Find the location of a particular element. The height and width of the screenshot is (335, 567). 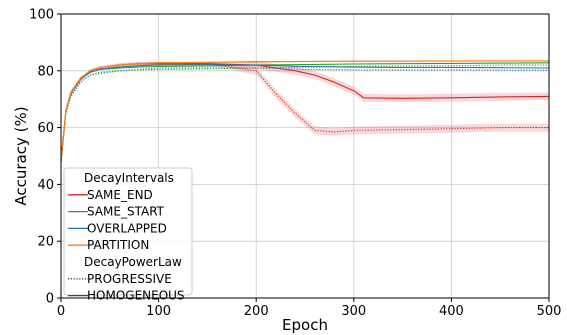

x-tick-label: 0 is located at coordinates (61, 311).